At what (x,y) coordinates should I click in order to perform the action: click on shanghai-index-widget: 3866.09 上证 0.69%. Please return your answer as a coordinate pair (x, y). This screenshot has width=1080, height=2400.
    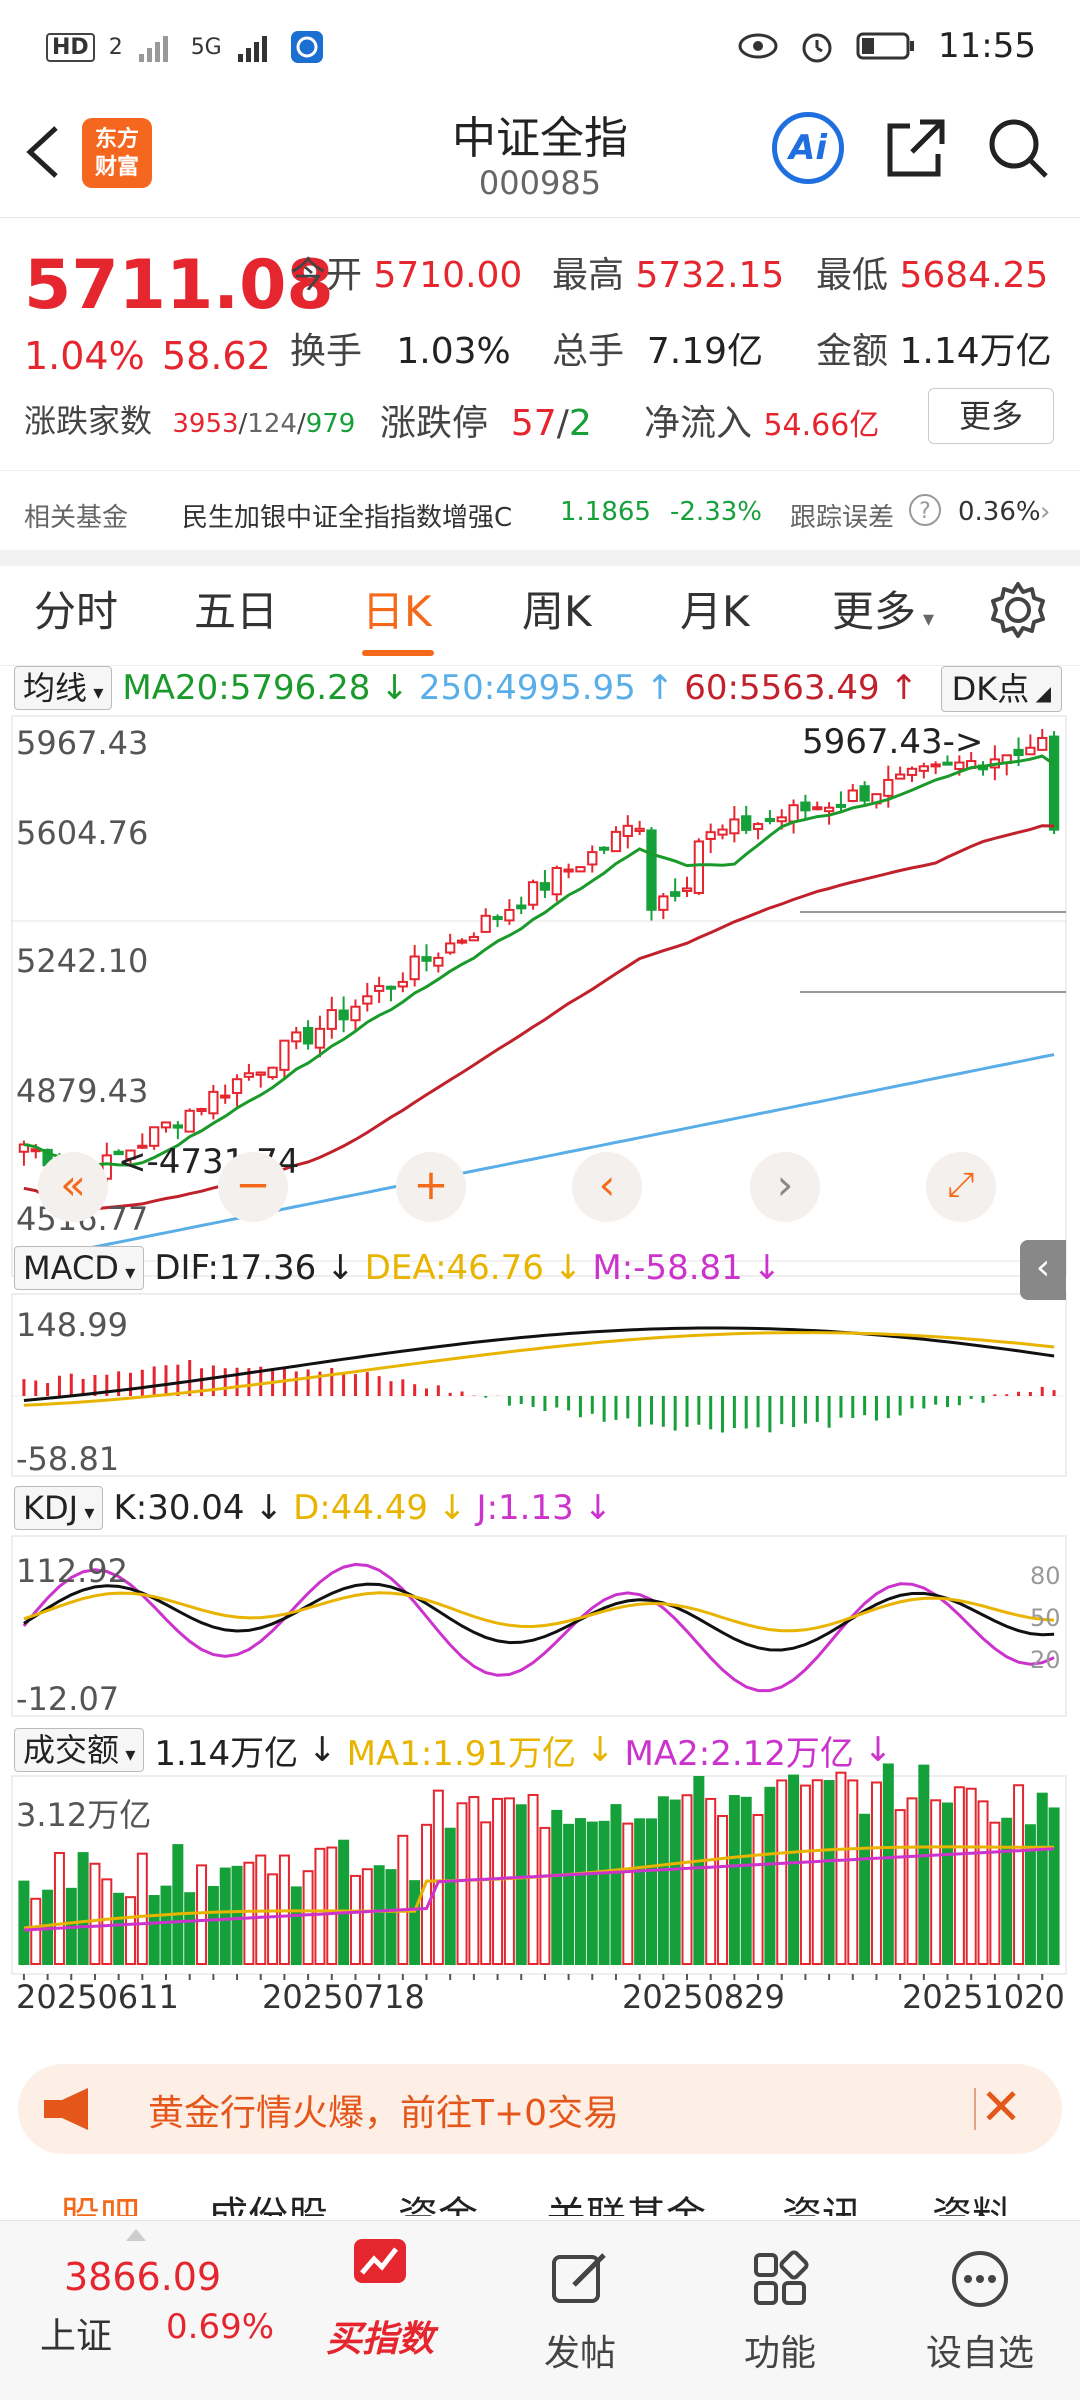
    Looking at the image, I should click on (137, 2310).